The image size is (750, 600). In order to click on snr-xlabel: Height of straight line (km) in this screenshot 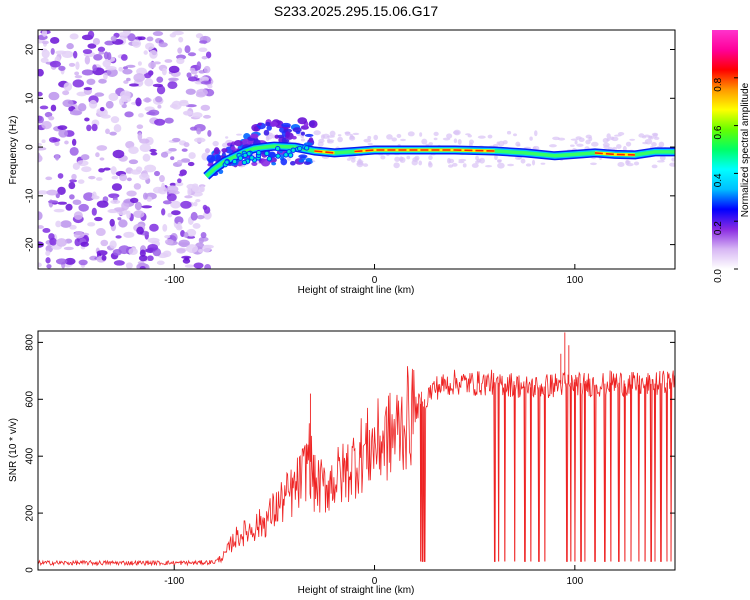, I will do `click(356, 590)`.